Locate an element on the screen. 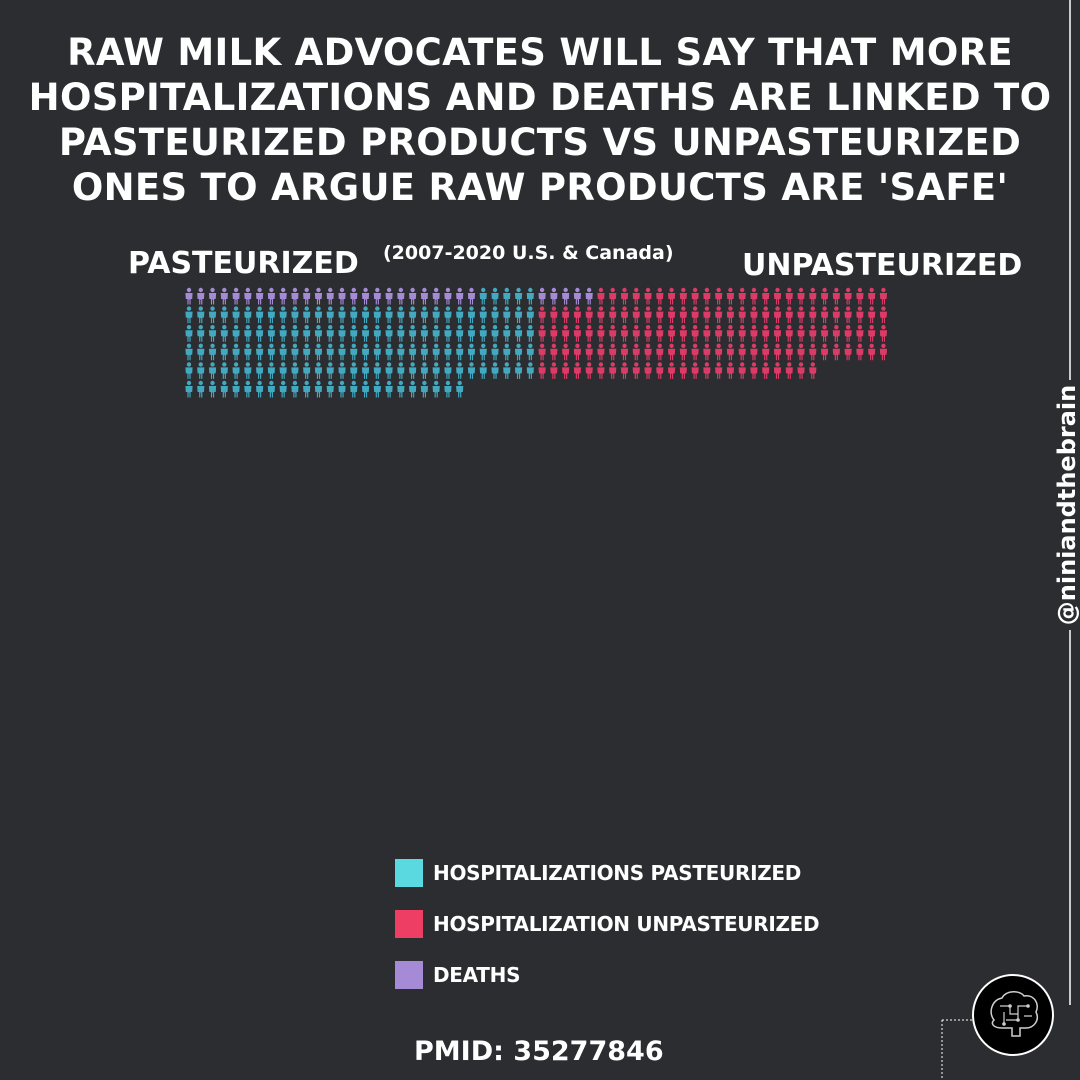 The height and width of the screenshot is (1080, 1080). legend-item-hospitalizations-pasteurized: HOSPITALIZATIONS PASTEURIZED is located at coordinates (607, 873).